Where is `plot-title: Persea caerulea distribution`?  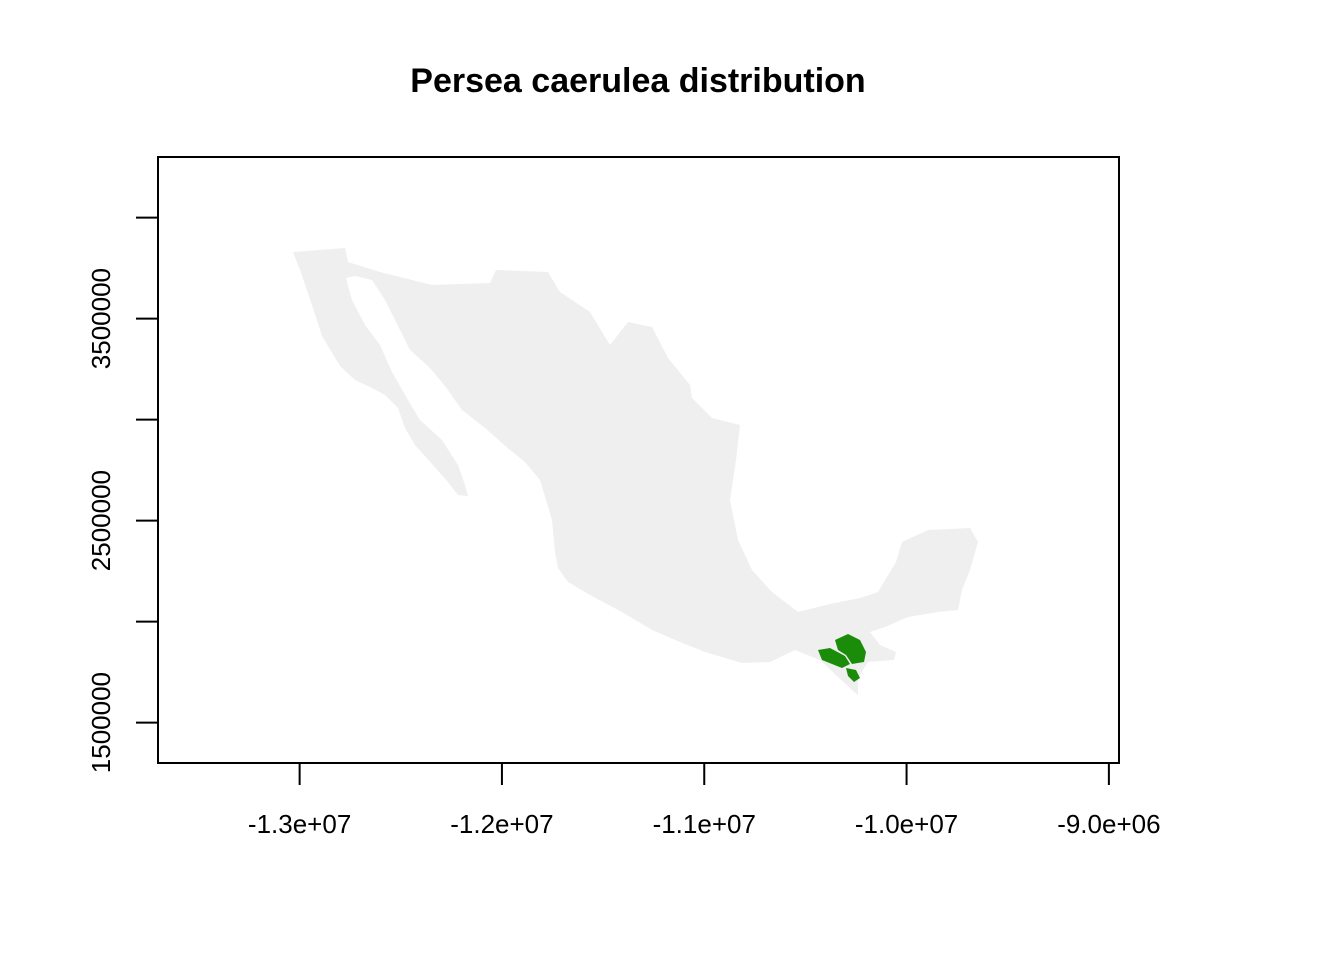
plot-title: Persea caerulea distribution is located at coordinates (637, 81).